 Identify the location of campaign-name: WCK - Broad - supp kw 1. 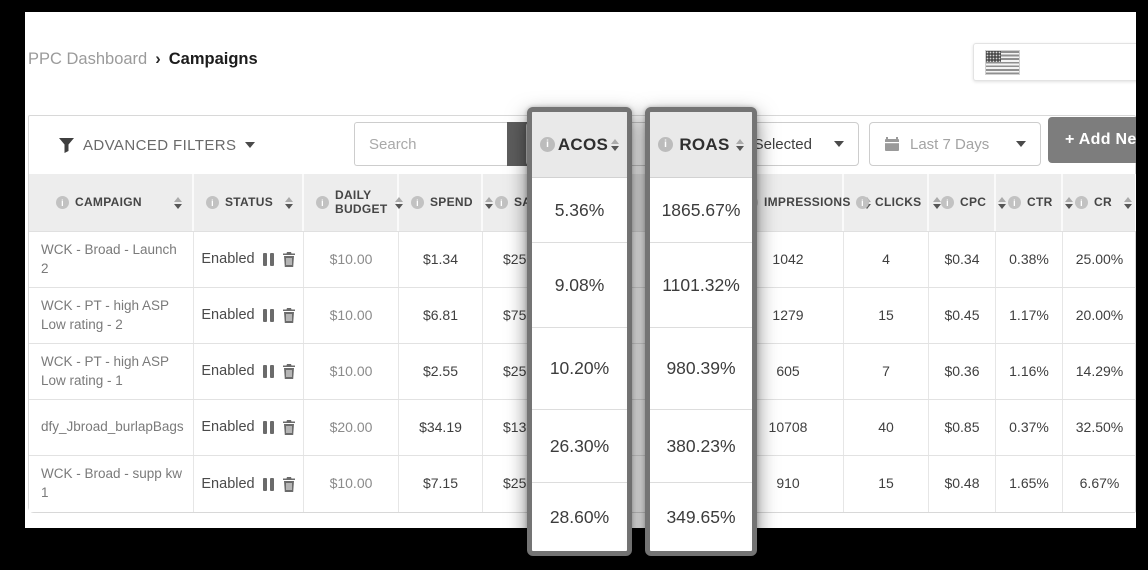
(111, 484).